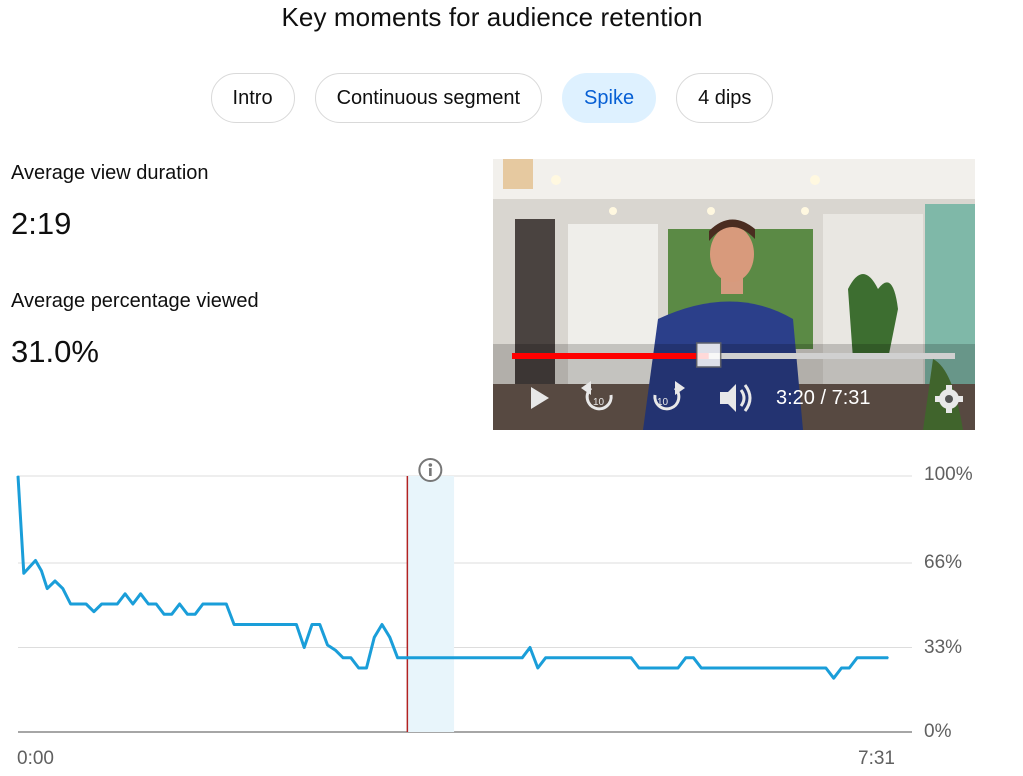  What do you see at coordinates (540, 398) in the screenshot?
I see `play-icon` at bounding box center [540, 398].